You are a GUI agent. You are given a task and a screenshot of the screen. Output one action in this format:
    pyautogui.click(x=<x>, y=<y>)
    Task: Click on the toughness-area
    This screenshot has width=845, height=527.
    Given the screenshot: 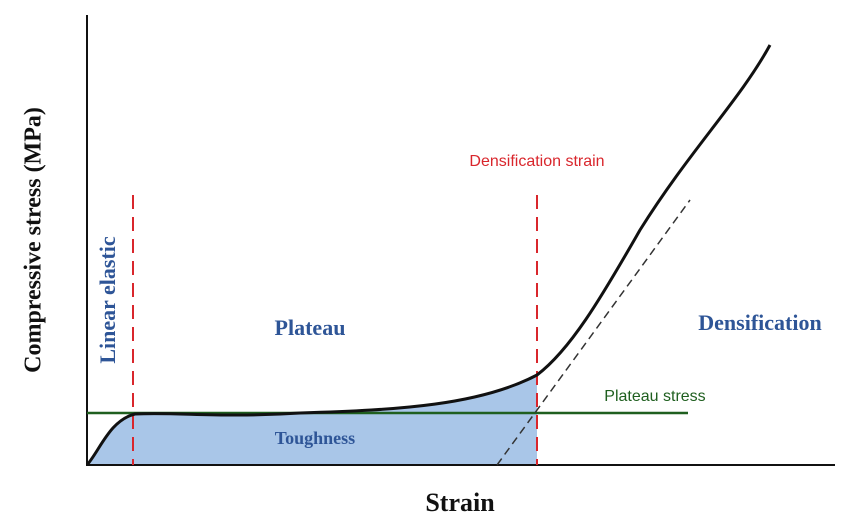 What is the action you would take?
    pyautogui.click(x=312, y=420)
    